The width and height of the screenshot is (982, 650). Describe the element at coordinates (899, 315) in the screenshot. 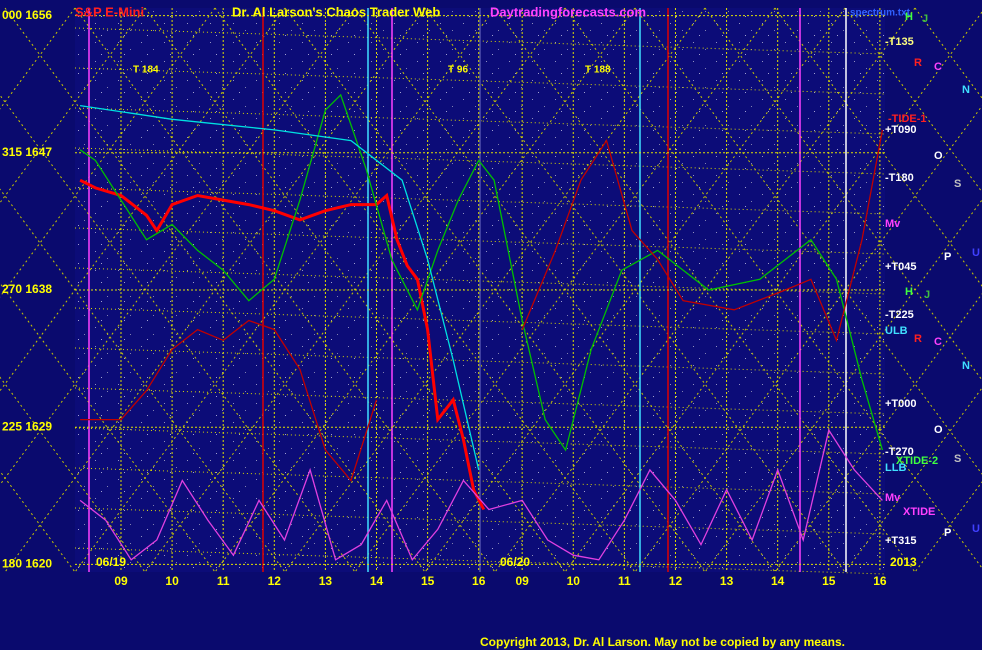

I see `annotation: -T225` at that location.